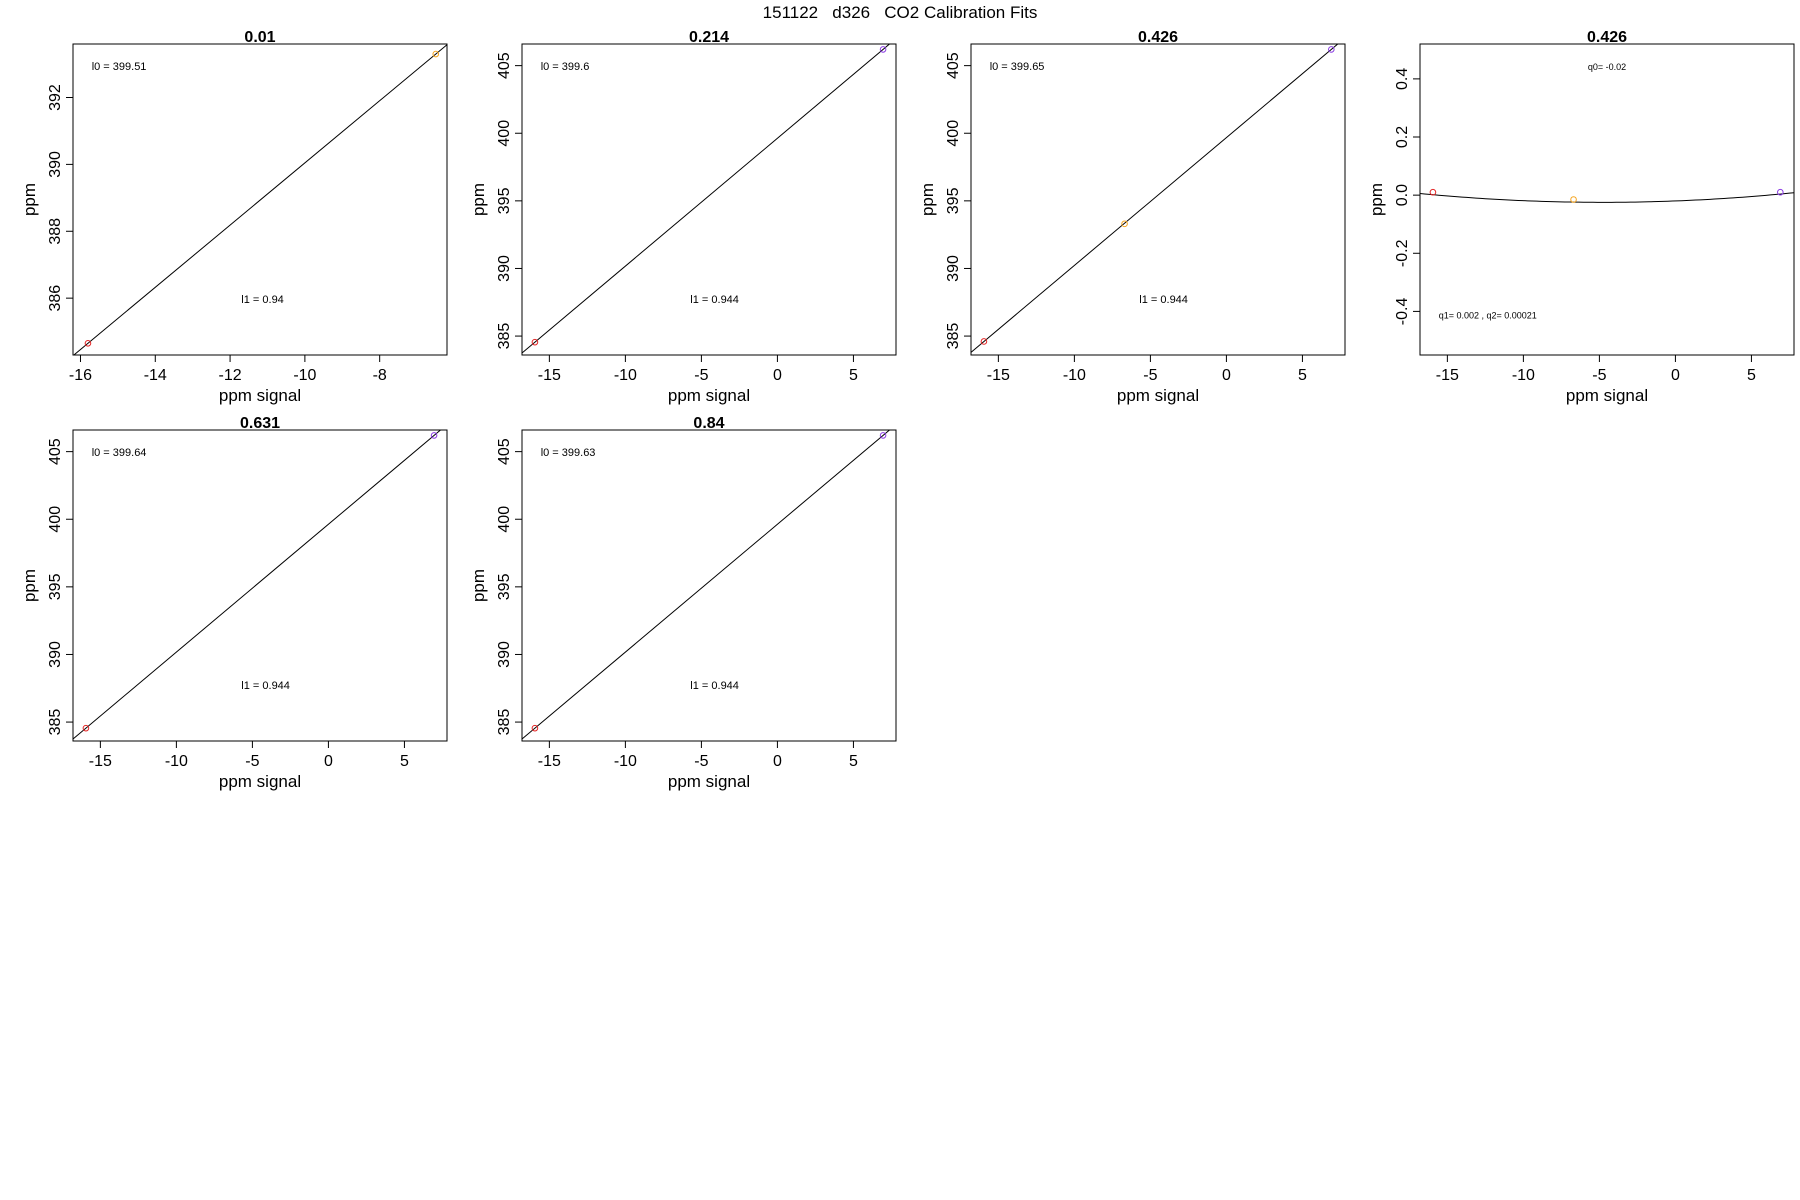  What do you see at coordinates (55, 298) in the screenshot?
I see `y-tick-label: 386` at bounding box center [55, 298].